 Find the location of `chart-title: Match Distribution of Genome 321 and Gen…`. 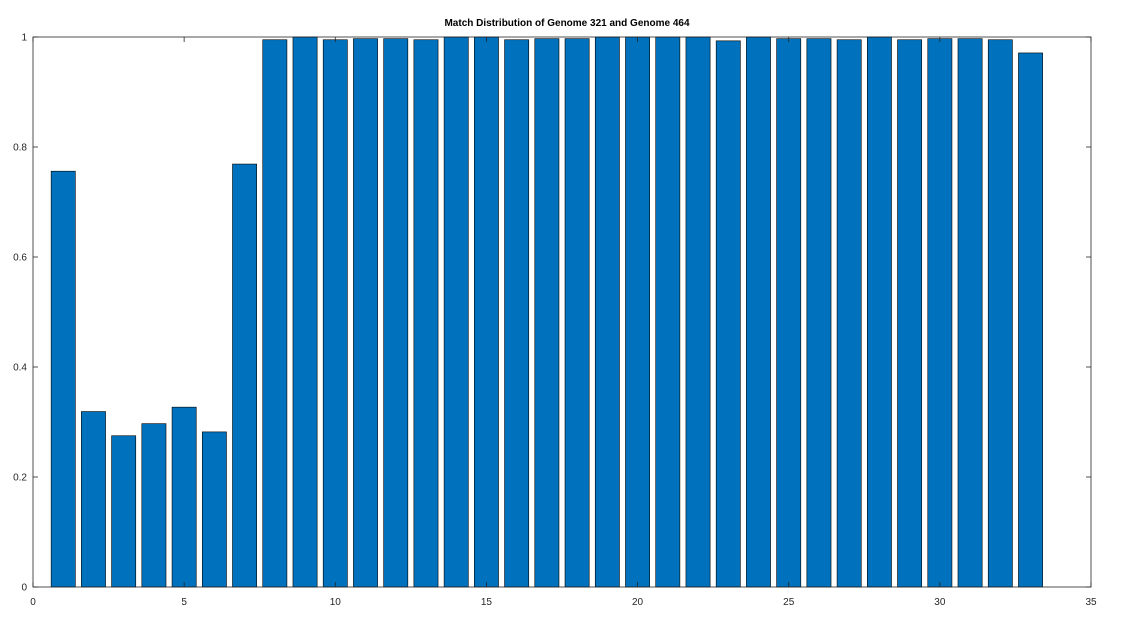

chart-title: Match Distribution of Genome 321 and Gen… is located at coordinates (566, 23).